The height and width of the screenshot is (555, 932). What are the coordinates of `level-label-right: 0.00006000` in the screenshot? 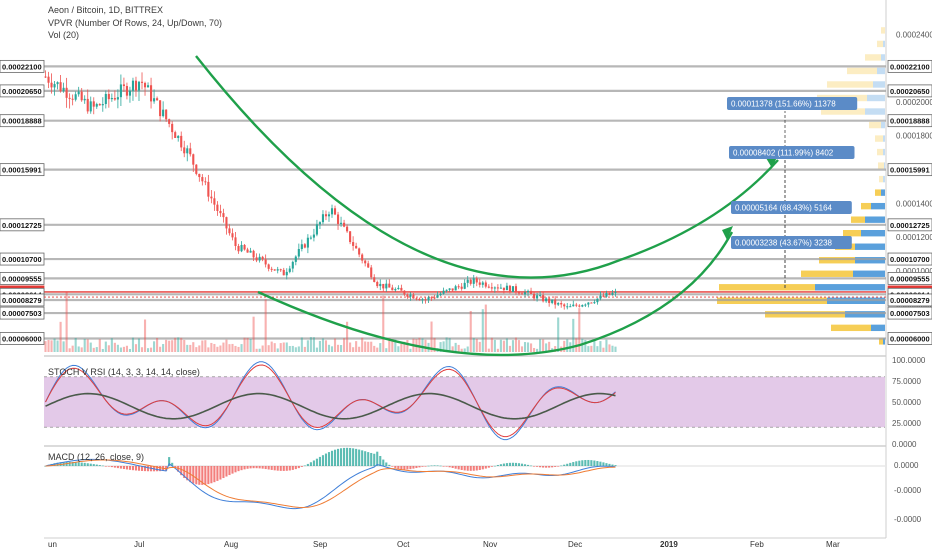 It's located at (910, 338).